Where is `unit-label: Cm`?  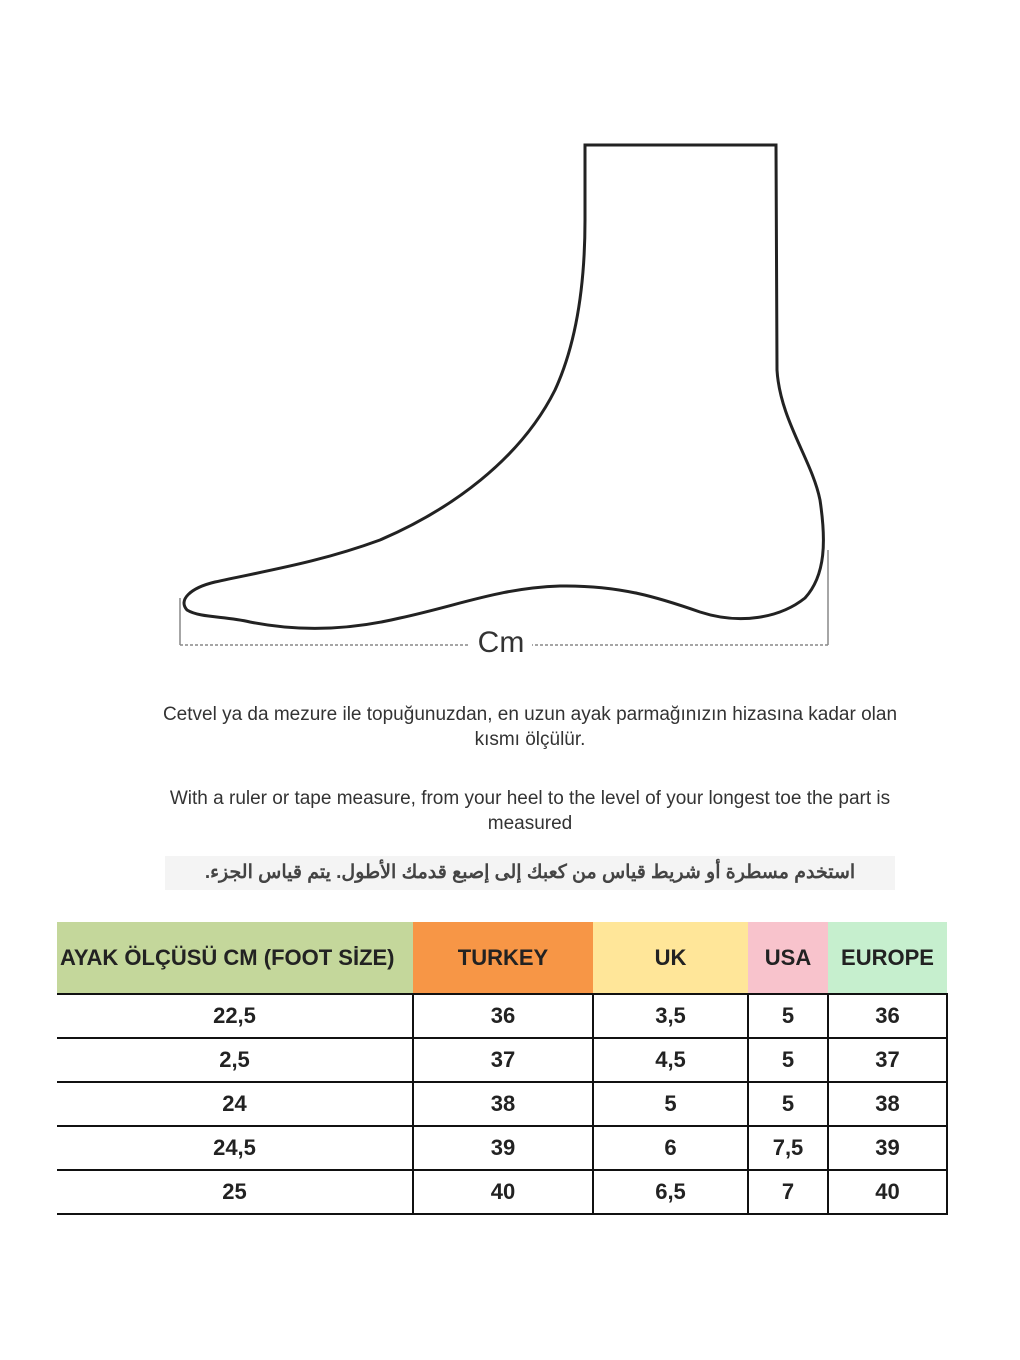
unit-label: Cm is located at coordinates (501, 643).